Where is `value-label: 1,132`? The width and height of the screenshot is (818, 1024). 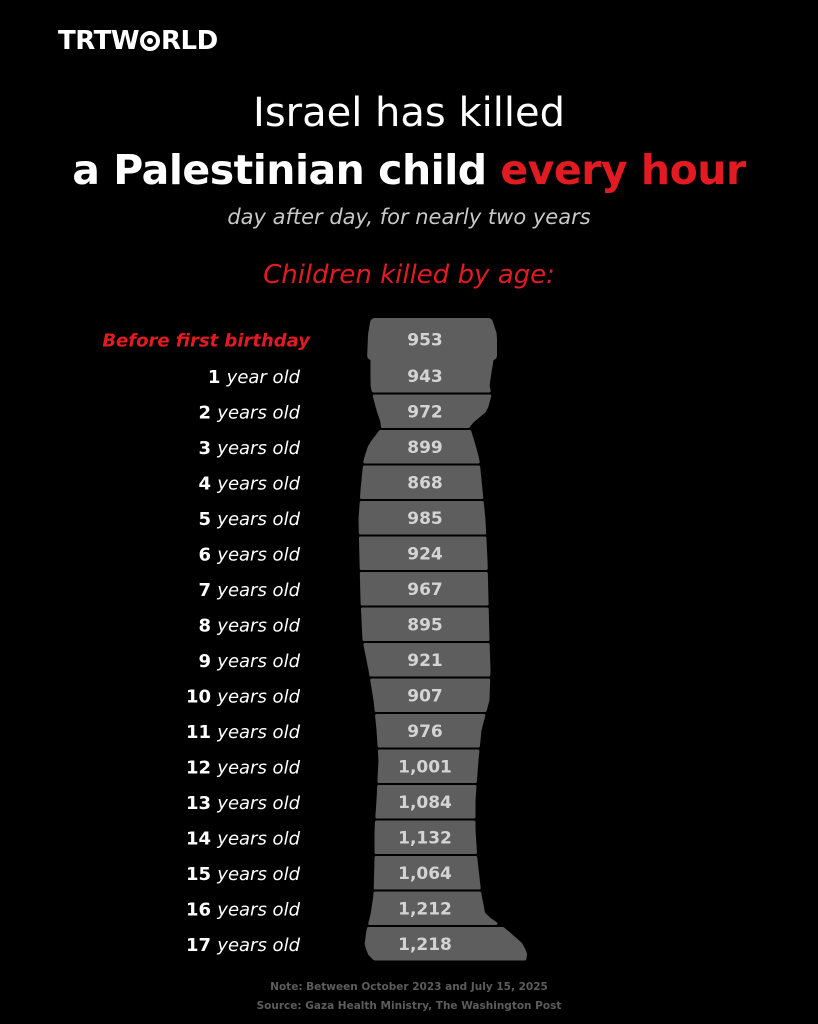 value-label: 1,132 is located at coordinates (425, 838).